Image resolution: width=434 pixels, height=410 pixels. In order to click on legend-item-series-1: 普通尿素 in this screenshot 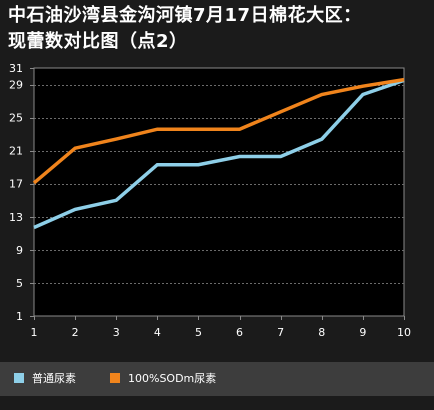, I will do `click(45, 379)`.